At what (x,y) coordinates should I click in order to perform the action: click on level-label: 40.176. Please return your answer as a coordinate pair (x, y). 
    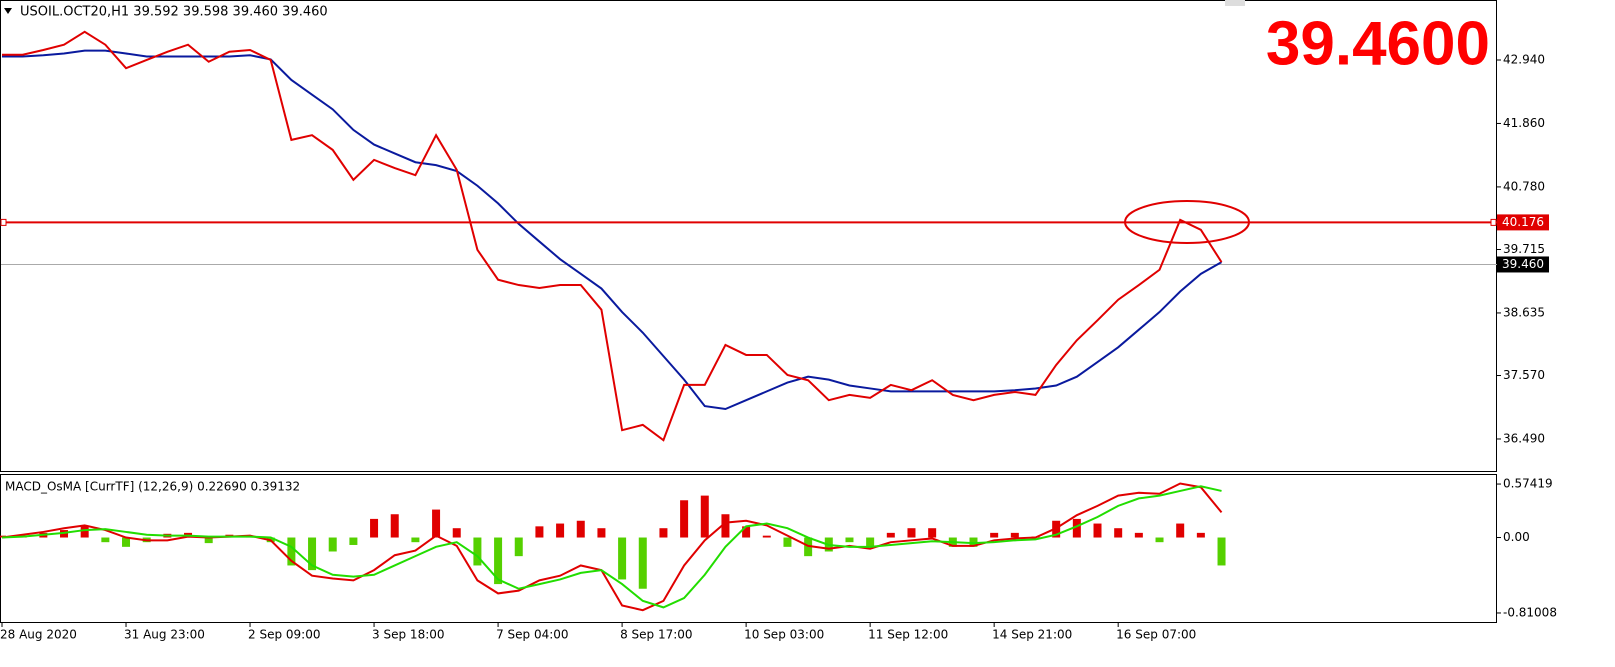
    Looking at the image, I should click on (1523, 222).